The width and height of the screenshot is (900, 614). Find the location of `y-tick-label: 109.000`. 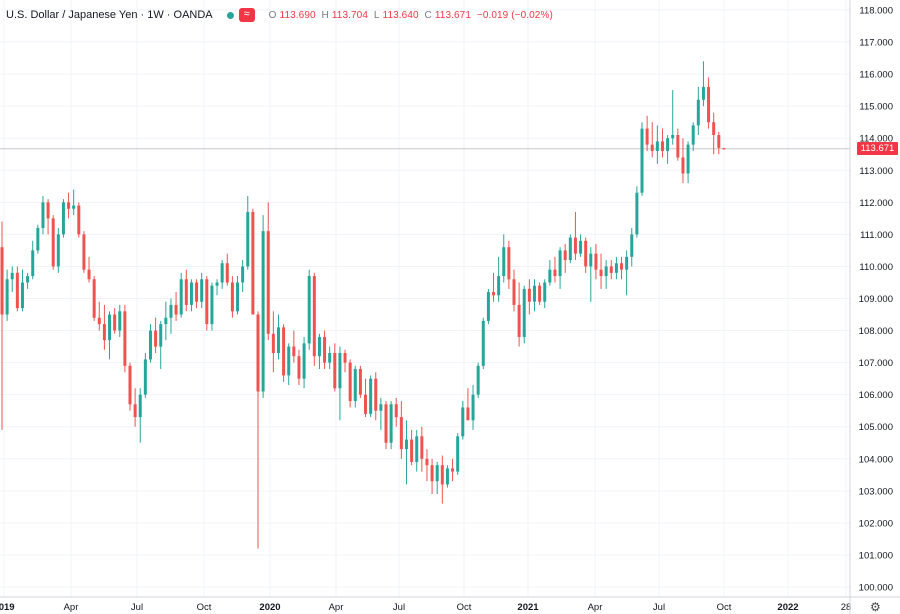

y-tick-label: 109.000 is located at coordinates (876, 299).